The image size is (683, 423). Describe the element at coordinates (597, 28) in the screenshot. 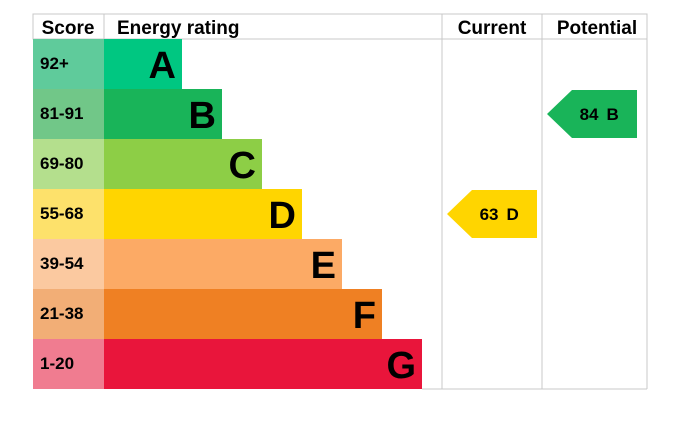

I see `header-potential: Potential` at that location.